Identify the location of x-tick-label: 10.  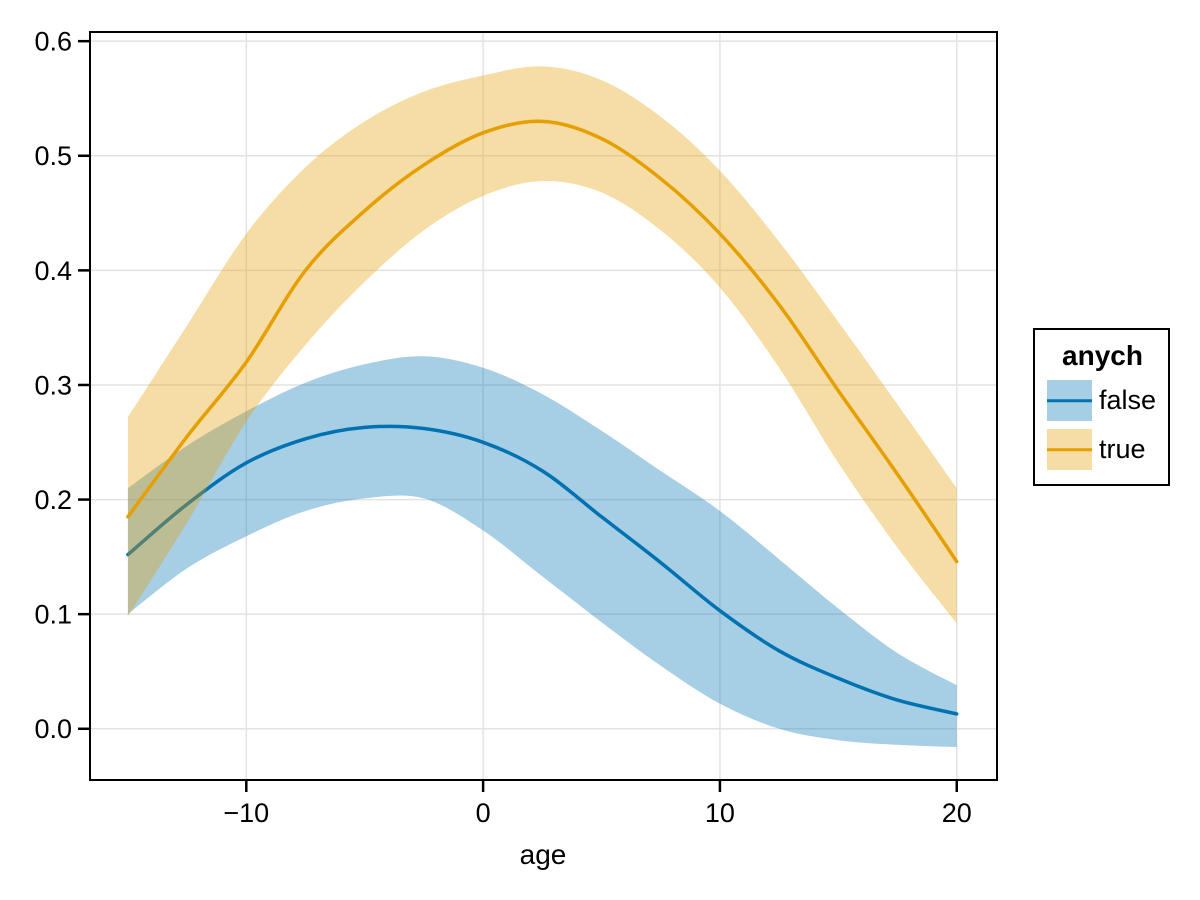
(720, 813).